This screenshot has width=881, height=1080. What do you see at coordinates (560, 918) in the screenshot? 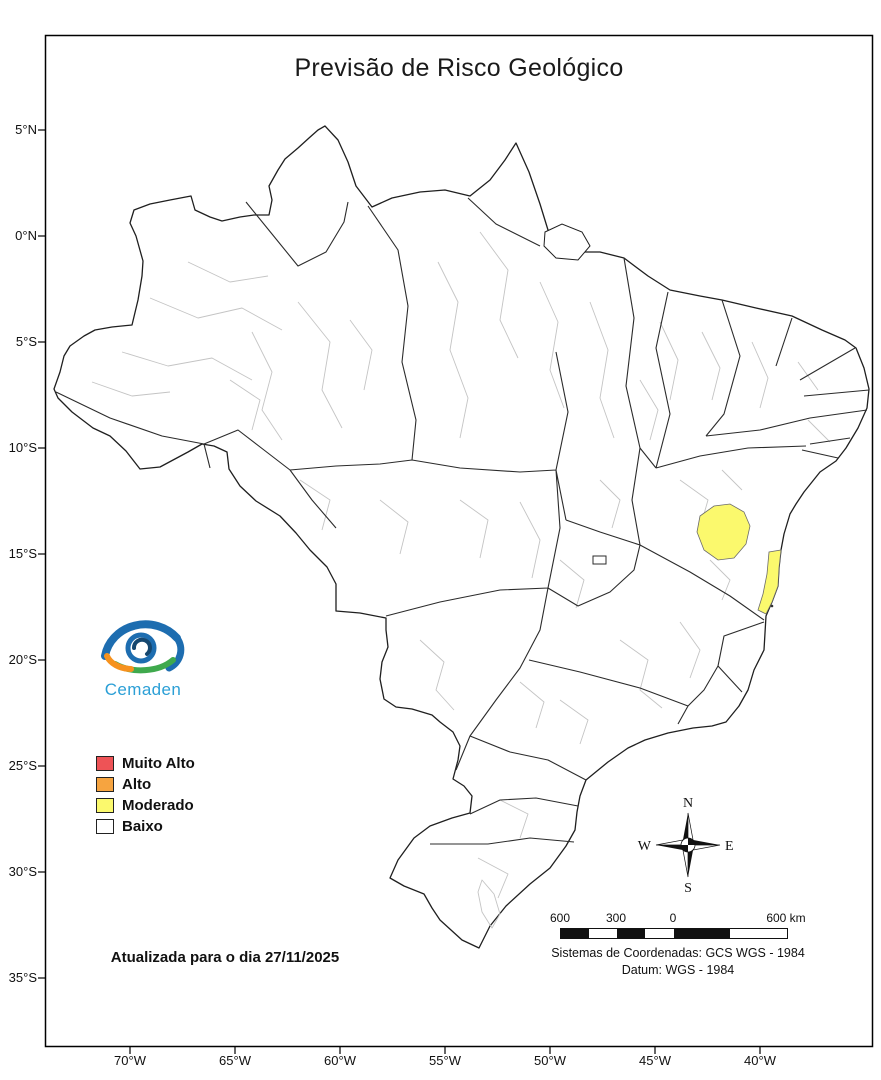
I see `scale-label-600-left: 600` at bounding box center [560, 918].